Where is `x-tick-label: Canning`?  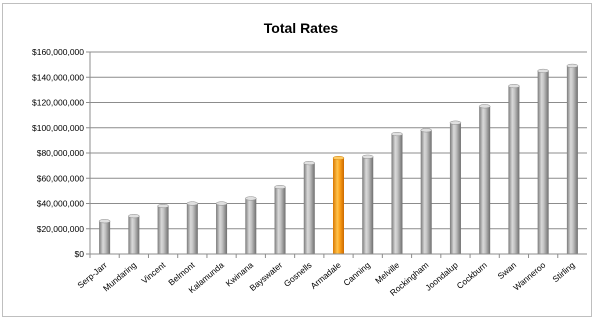
x-tick-label: Canning is located at coordinates (356, 274).